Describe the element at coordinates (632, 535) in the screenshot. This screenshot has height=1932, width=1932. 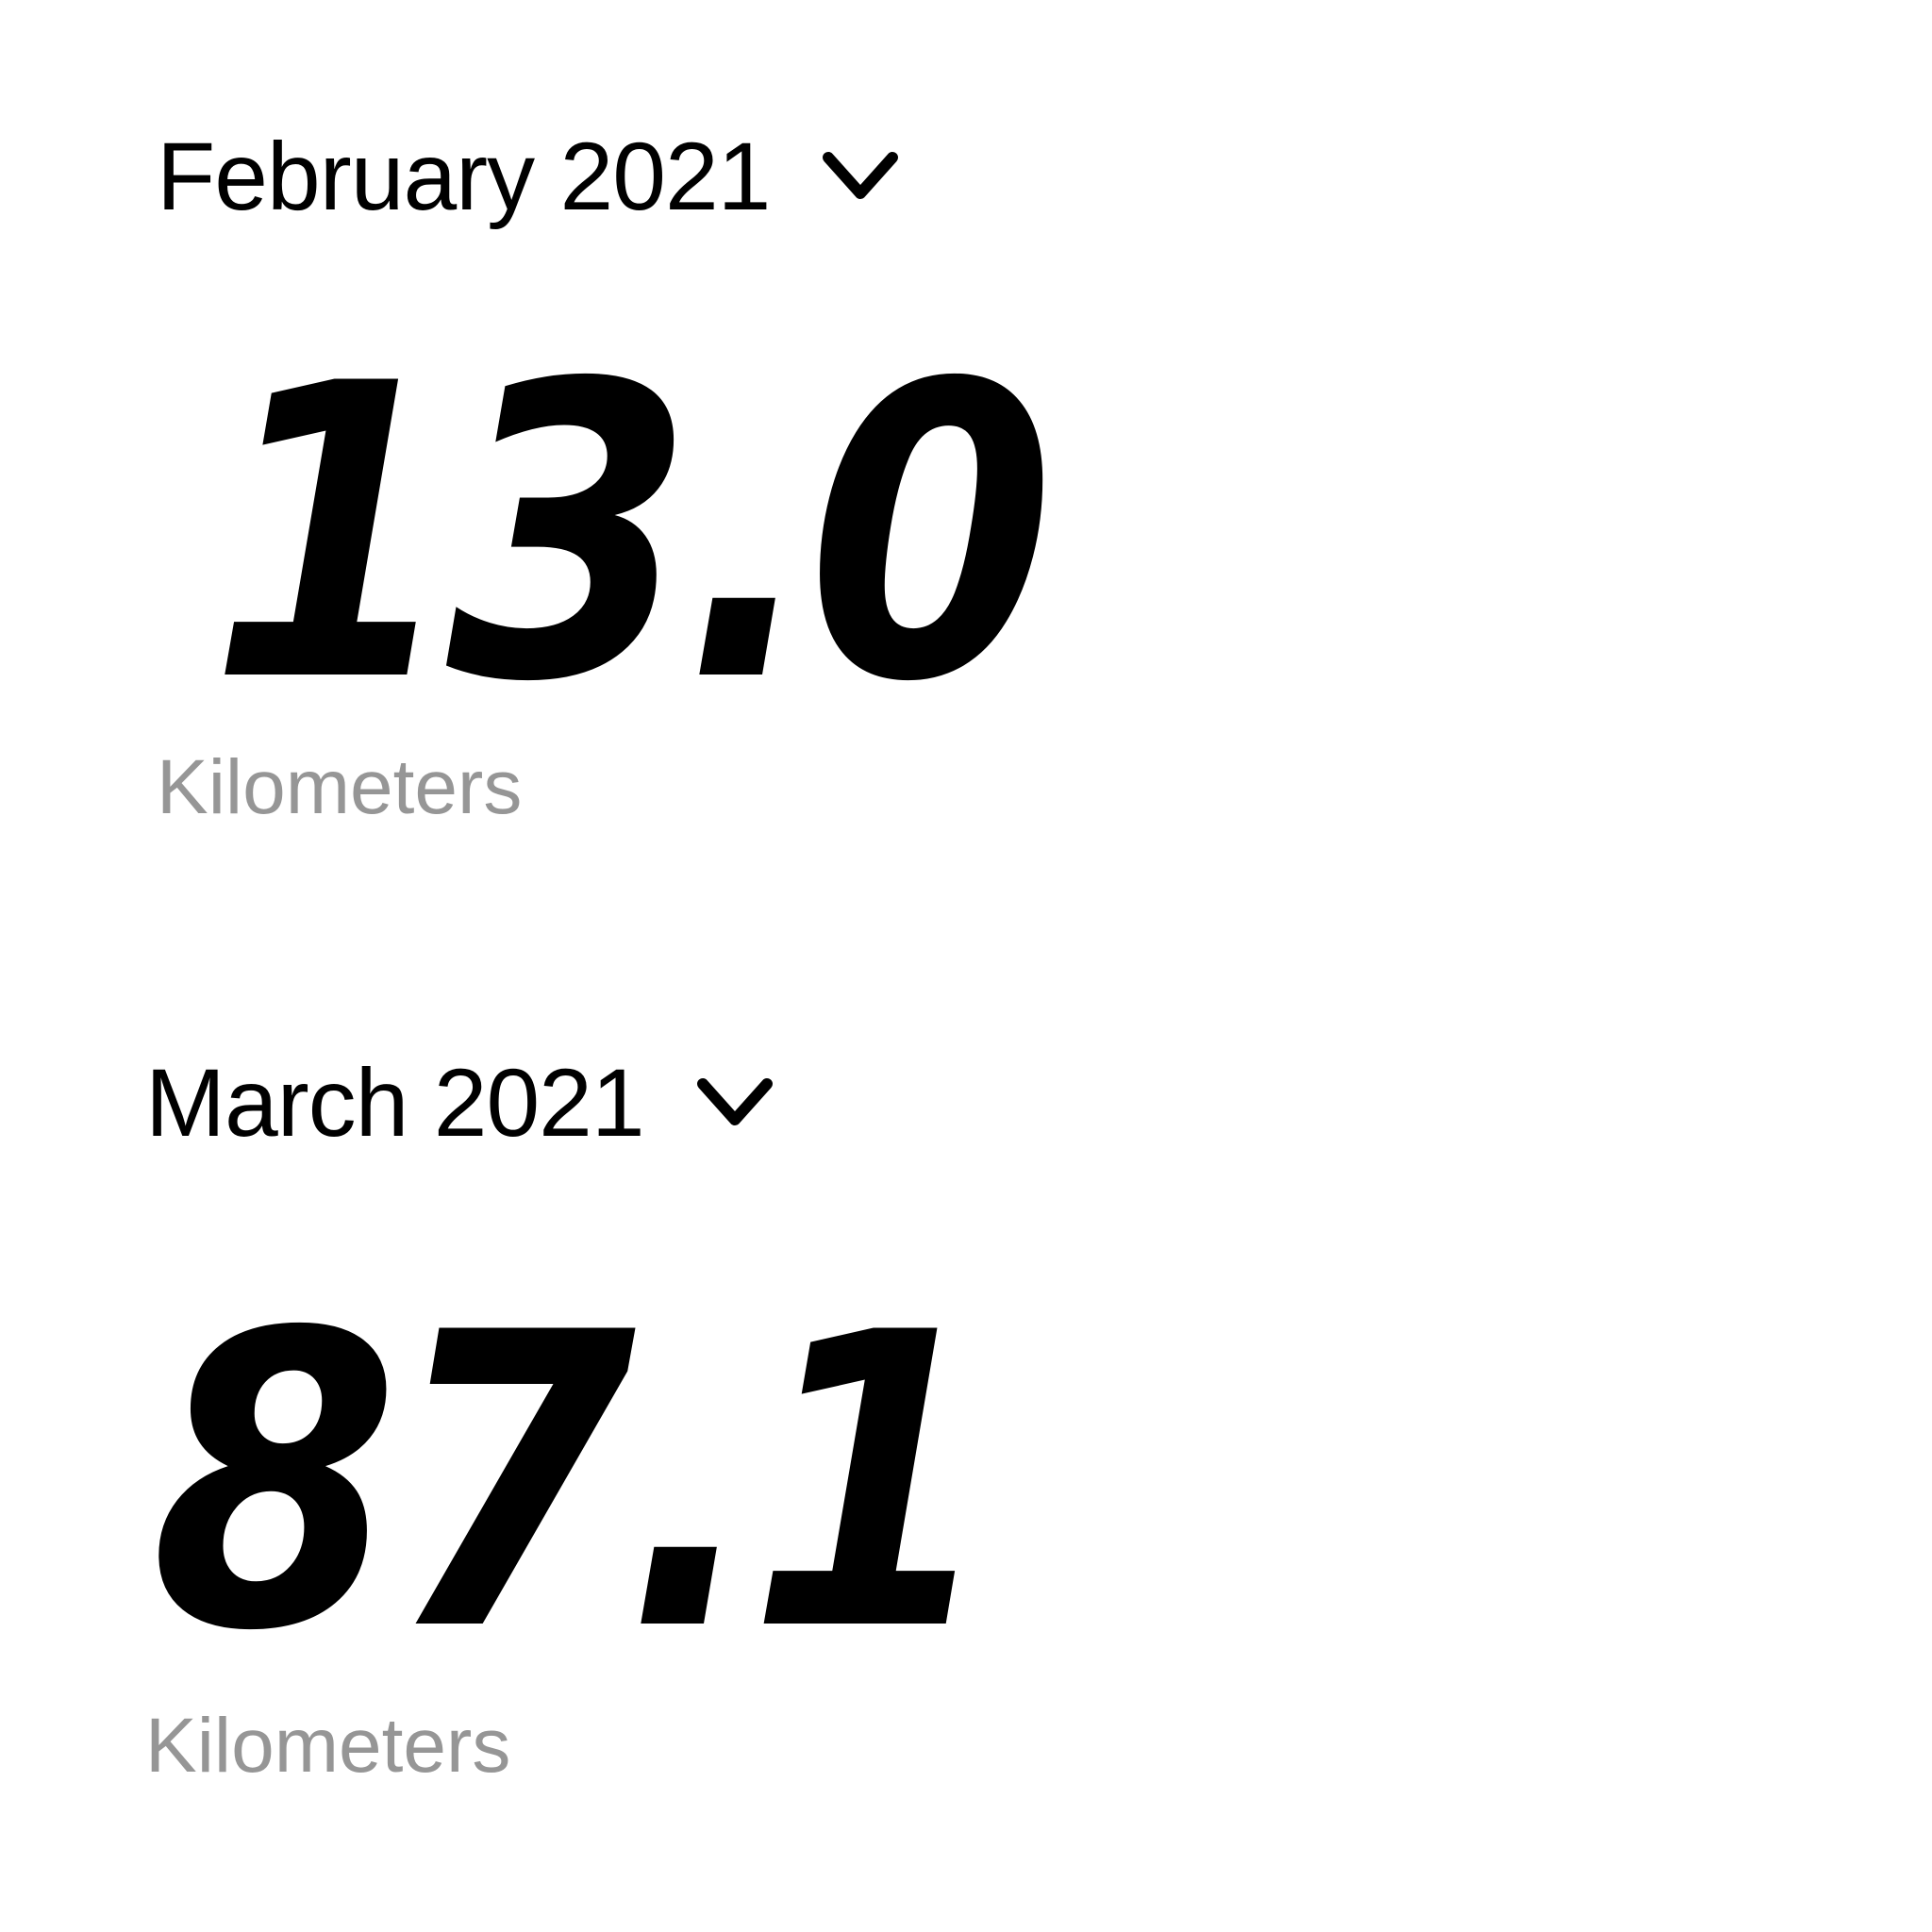
I see `distance-value: 13.0` at that location.